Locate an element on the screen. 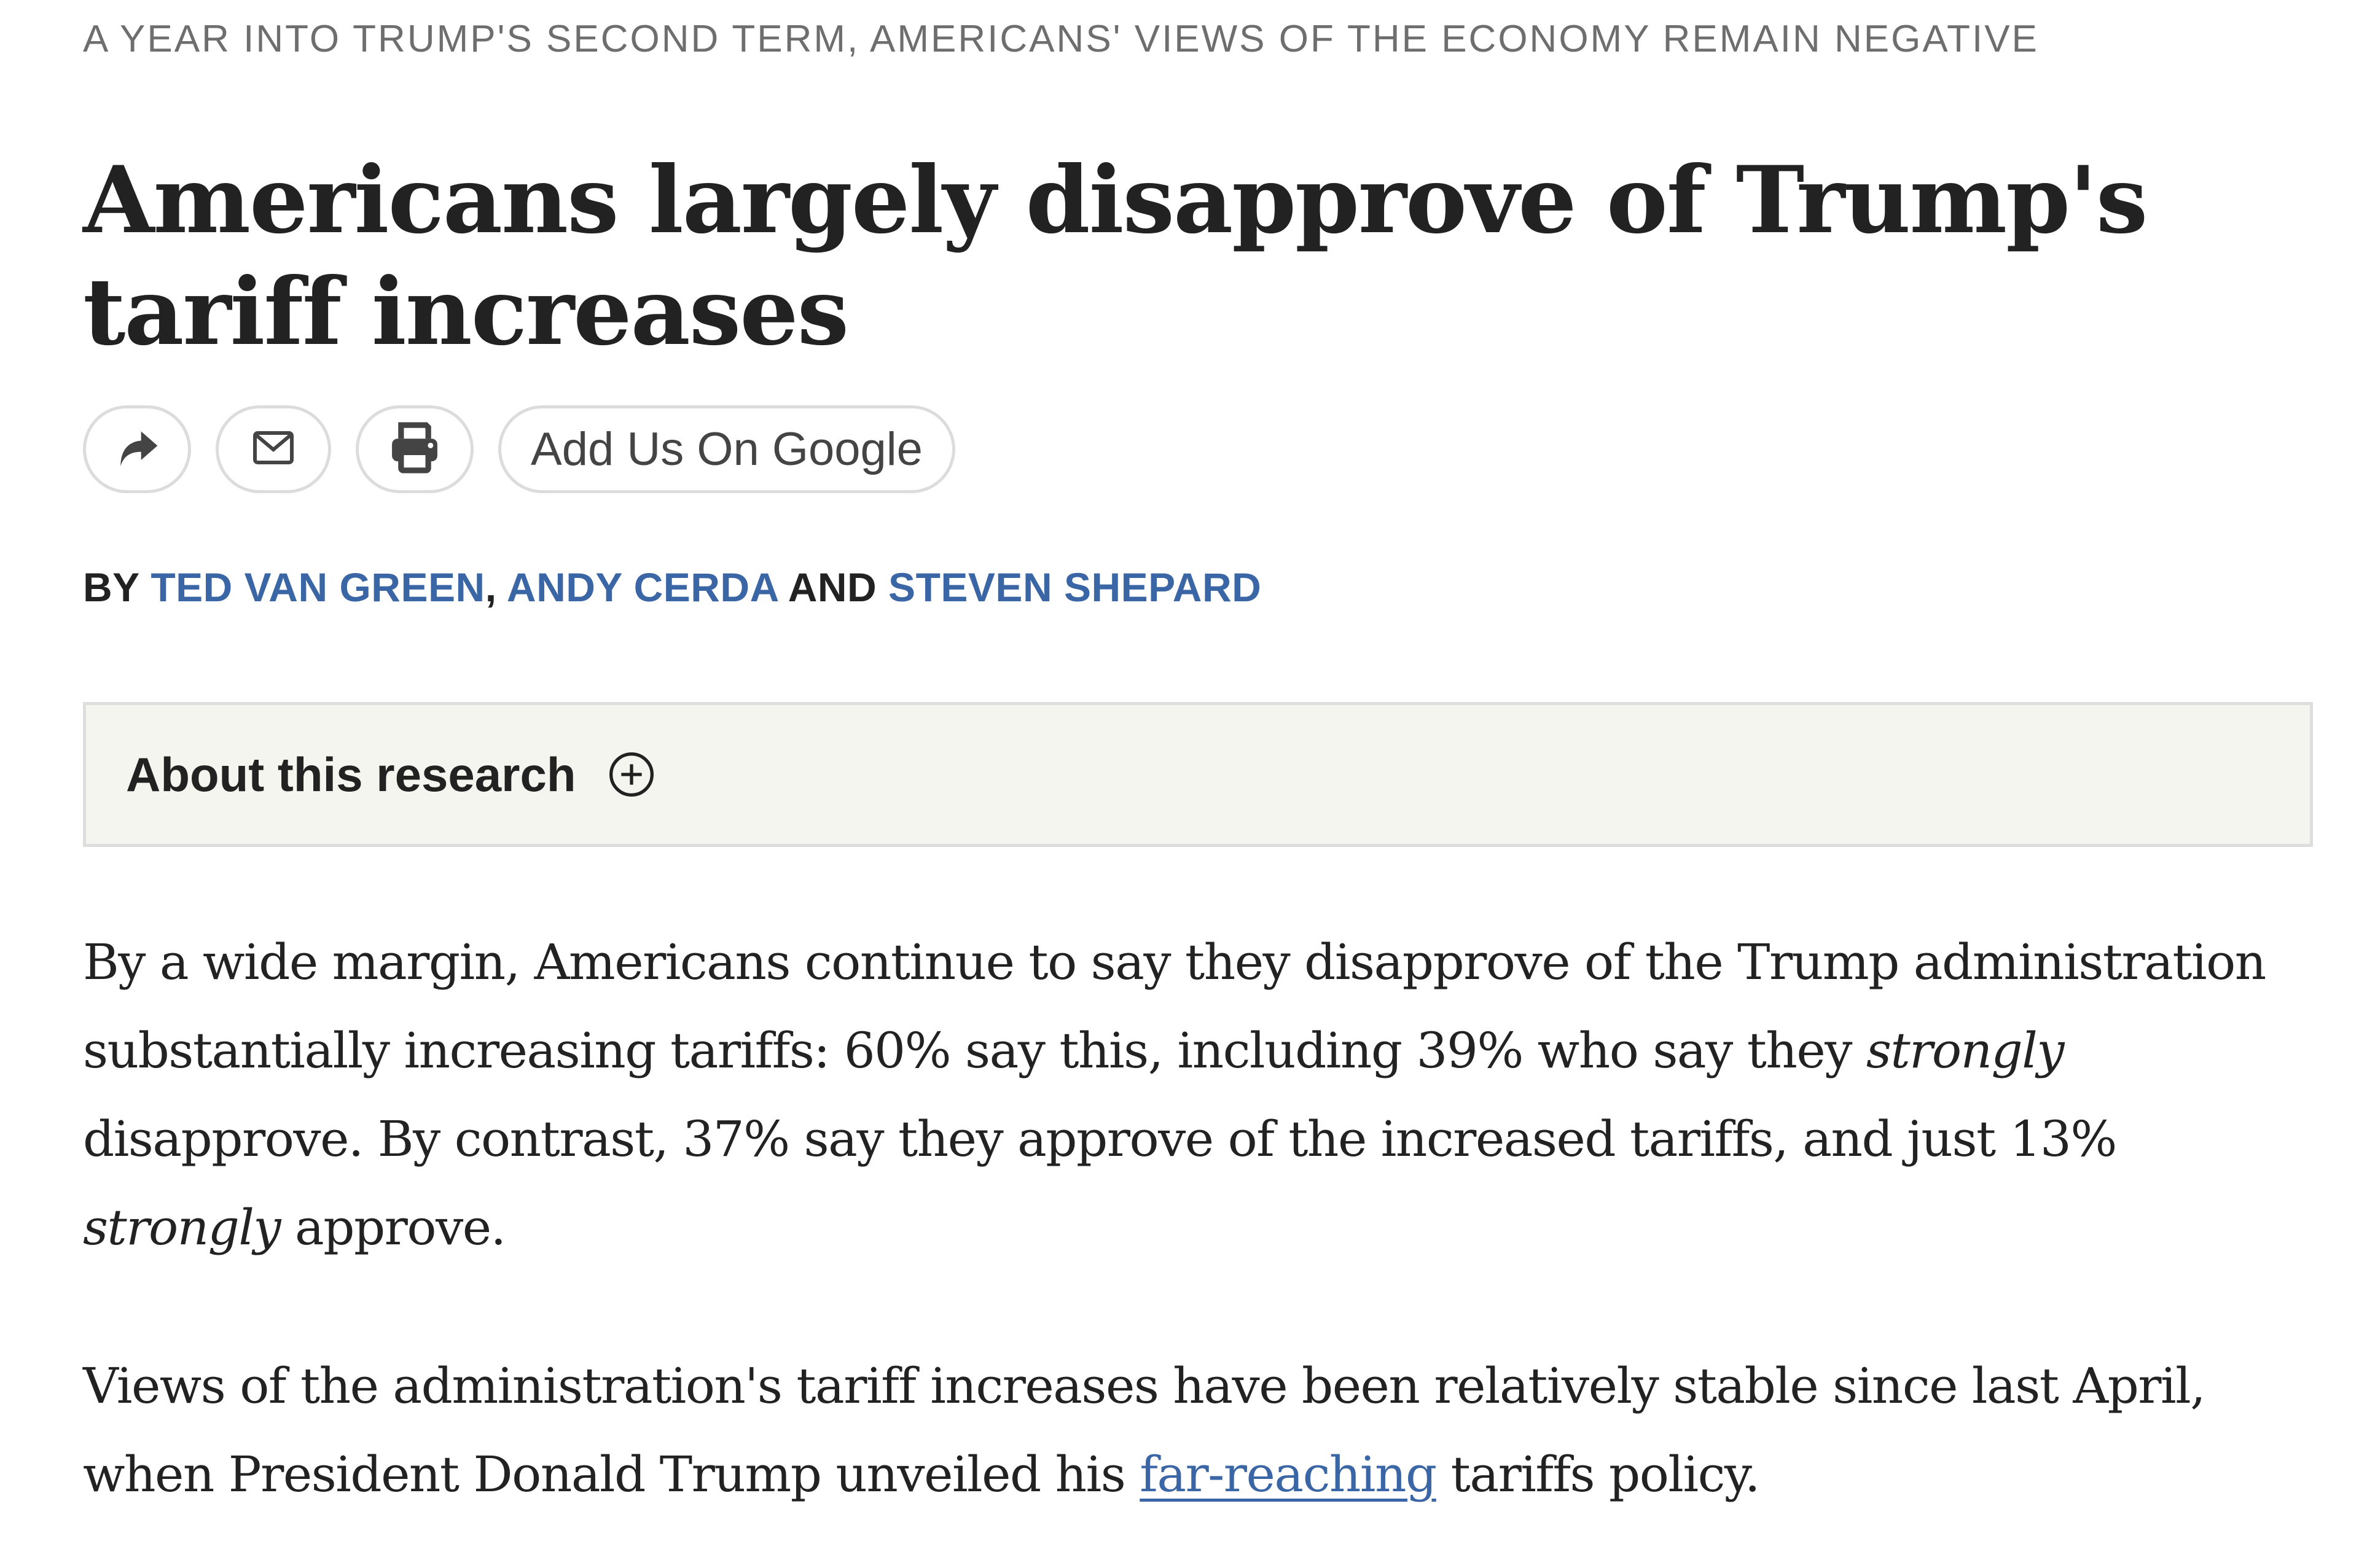 Image resolution: width=2359 pixels, height=1568 pixels. far-reaching-link: far-reaching is located at coordinates (1289, 1474).